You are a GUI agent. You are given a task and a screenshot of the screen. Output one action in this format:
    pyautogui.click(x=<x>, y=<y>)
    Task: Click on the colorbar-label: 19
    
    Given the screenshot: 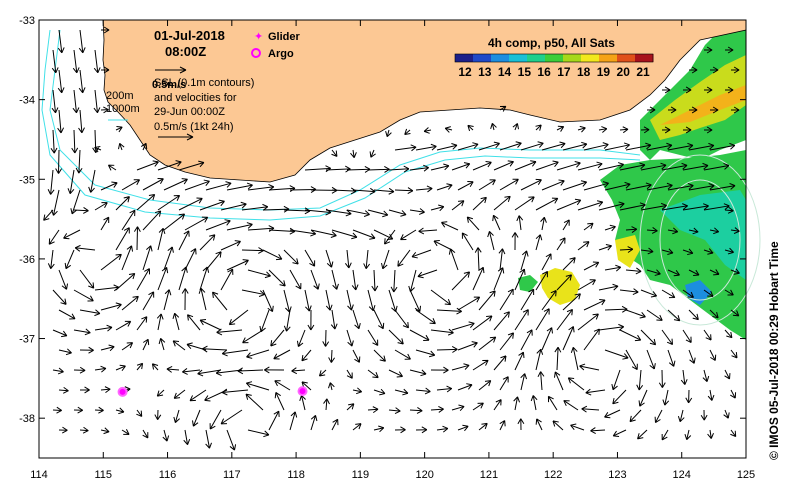 What is the action you would take?
    pyautogui.click(x=604, y=72)
    